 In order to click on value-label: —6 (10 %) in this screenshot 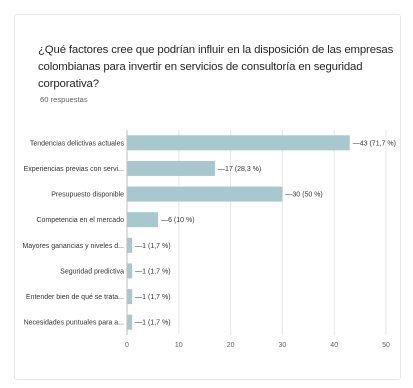, I will do `click(177, 220)`.